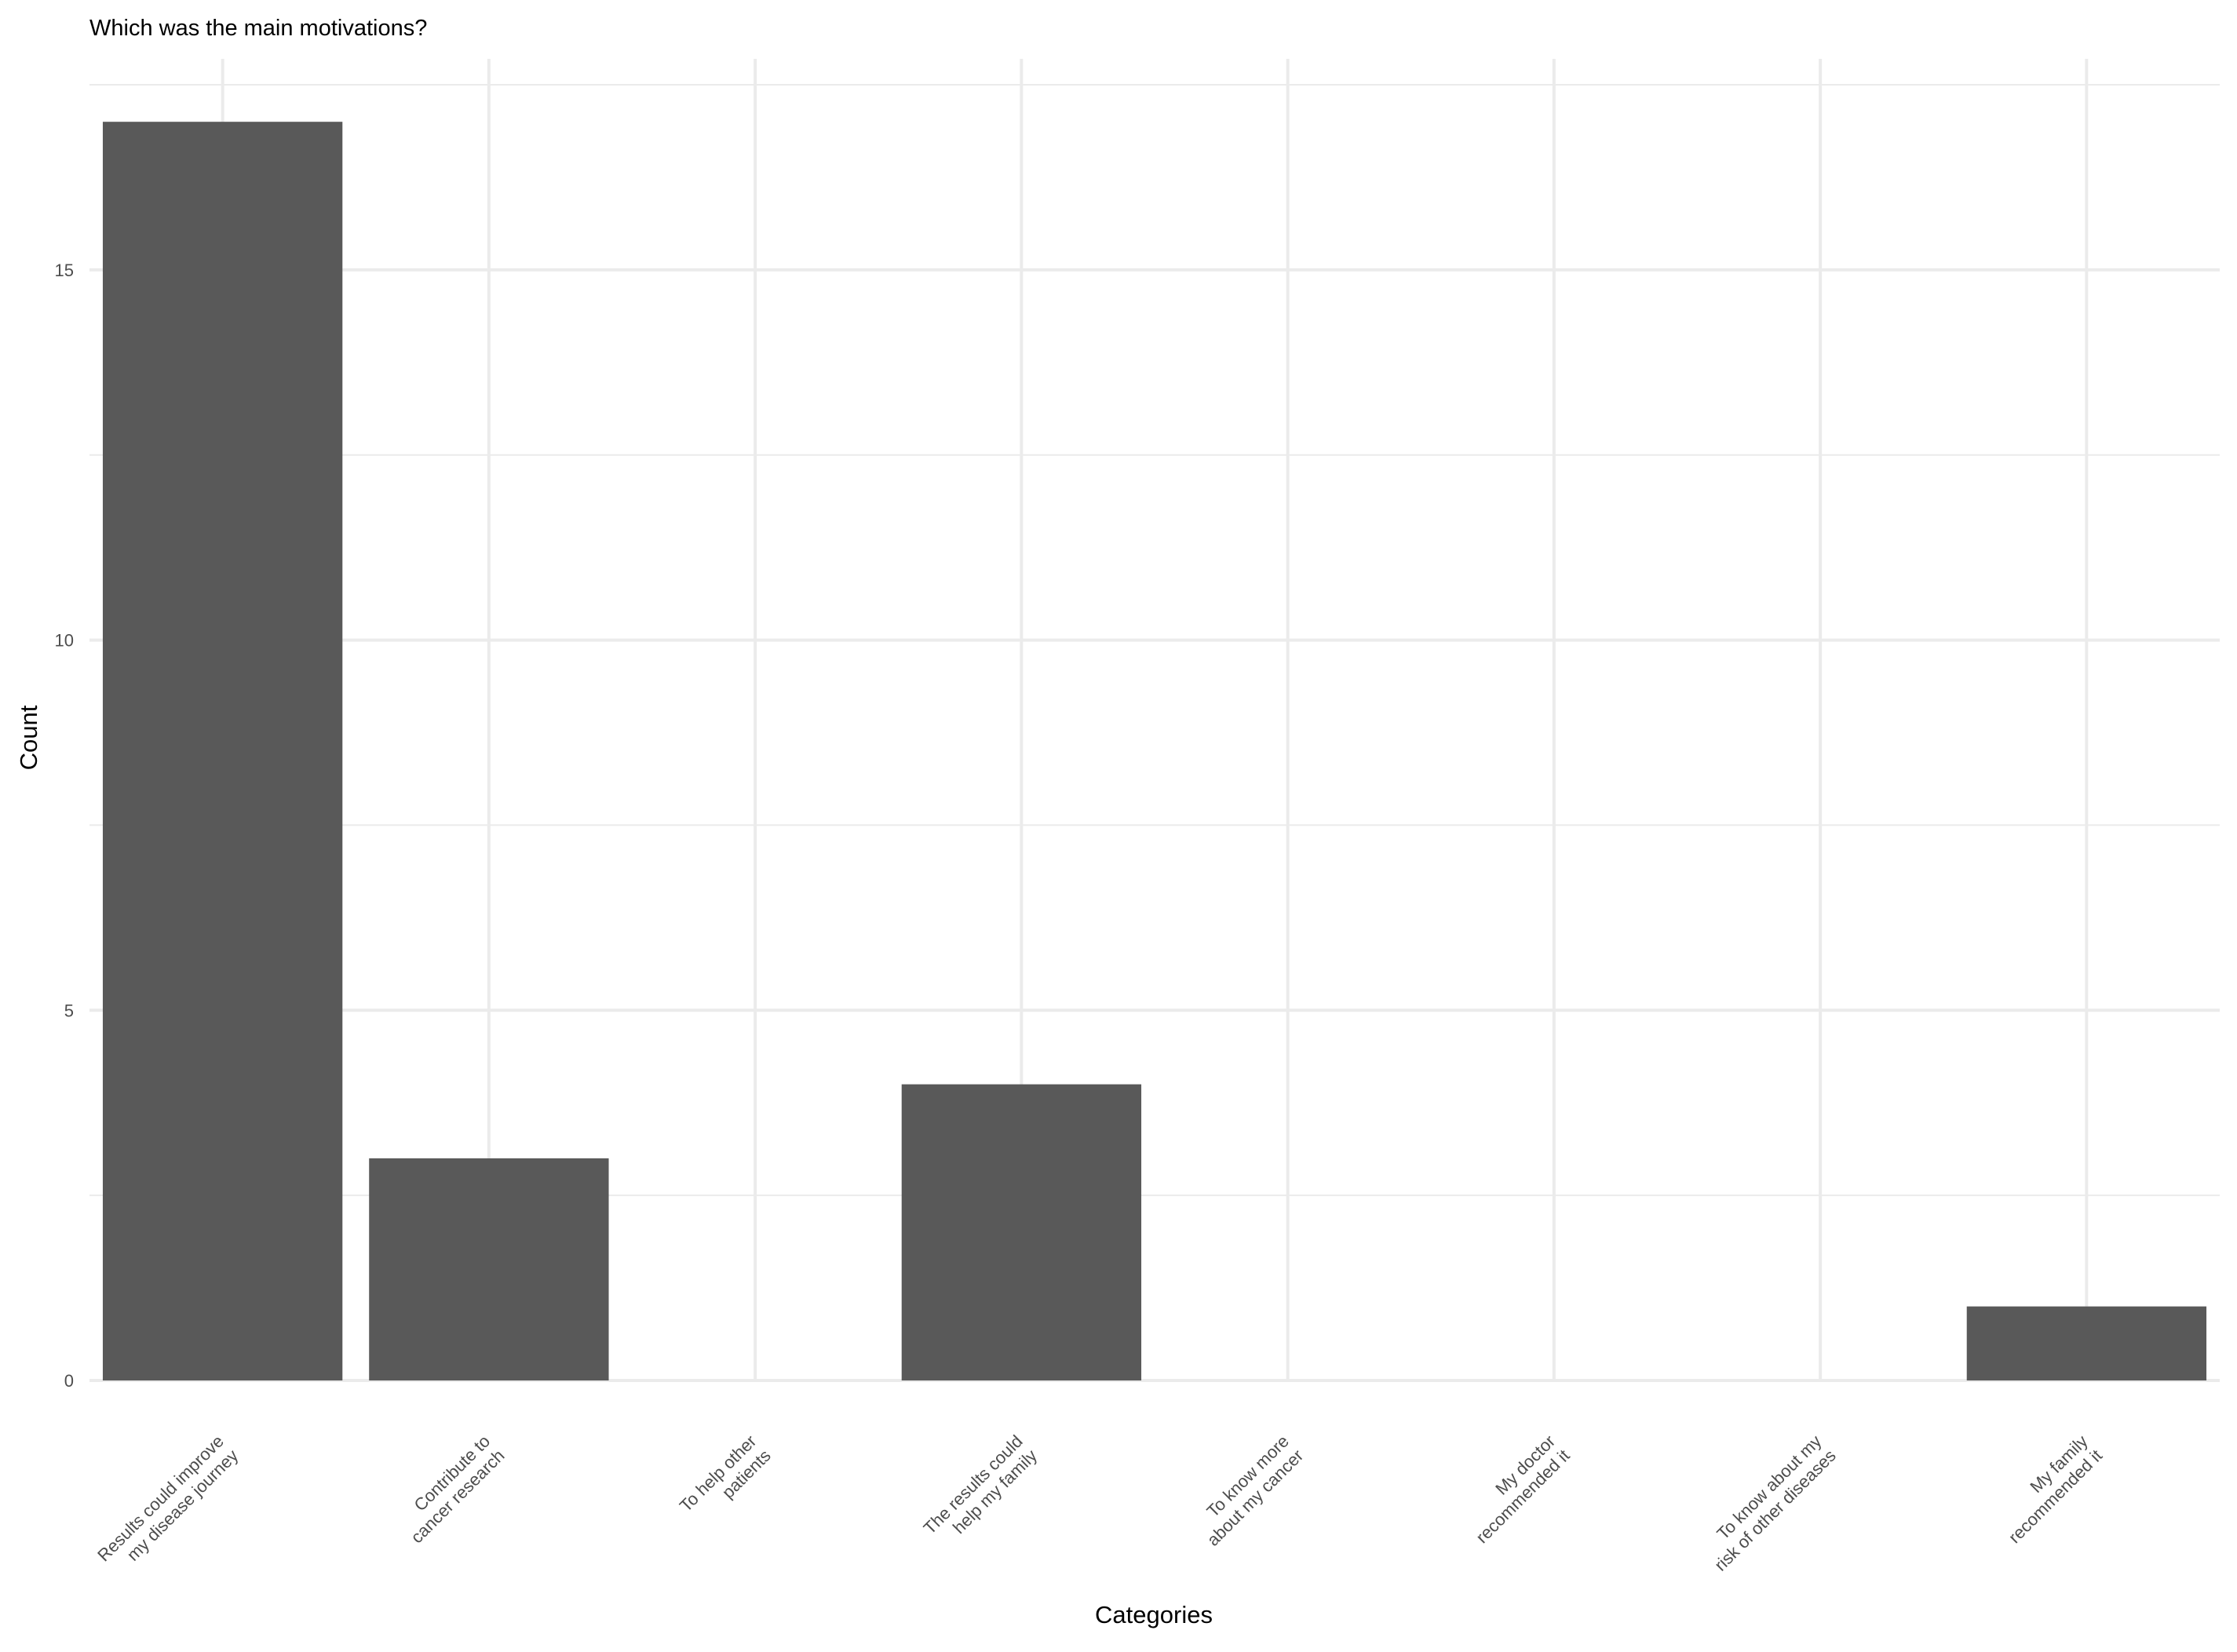  Describe the element at coordinates (1516, 1489) in the screenshot. I see `x-tick-label: My doctorrecommended it` at that location.